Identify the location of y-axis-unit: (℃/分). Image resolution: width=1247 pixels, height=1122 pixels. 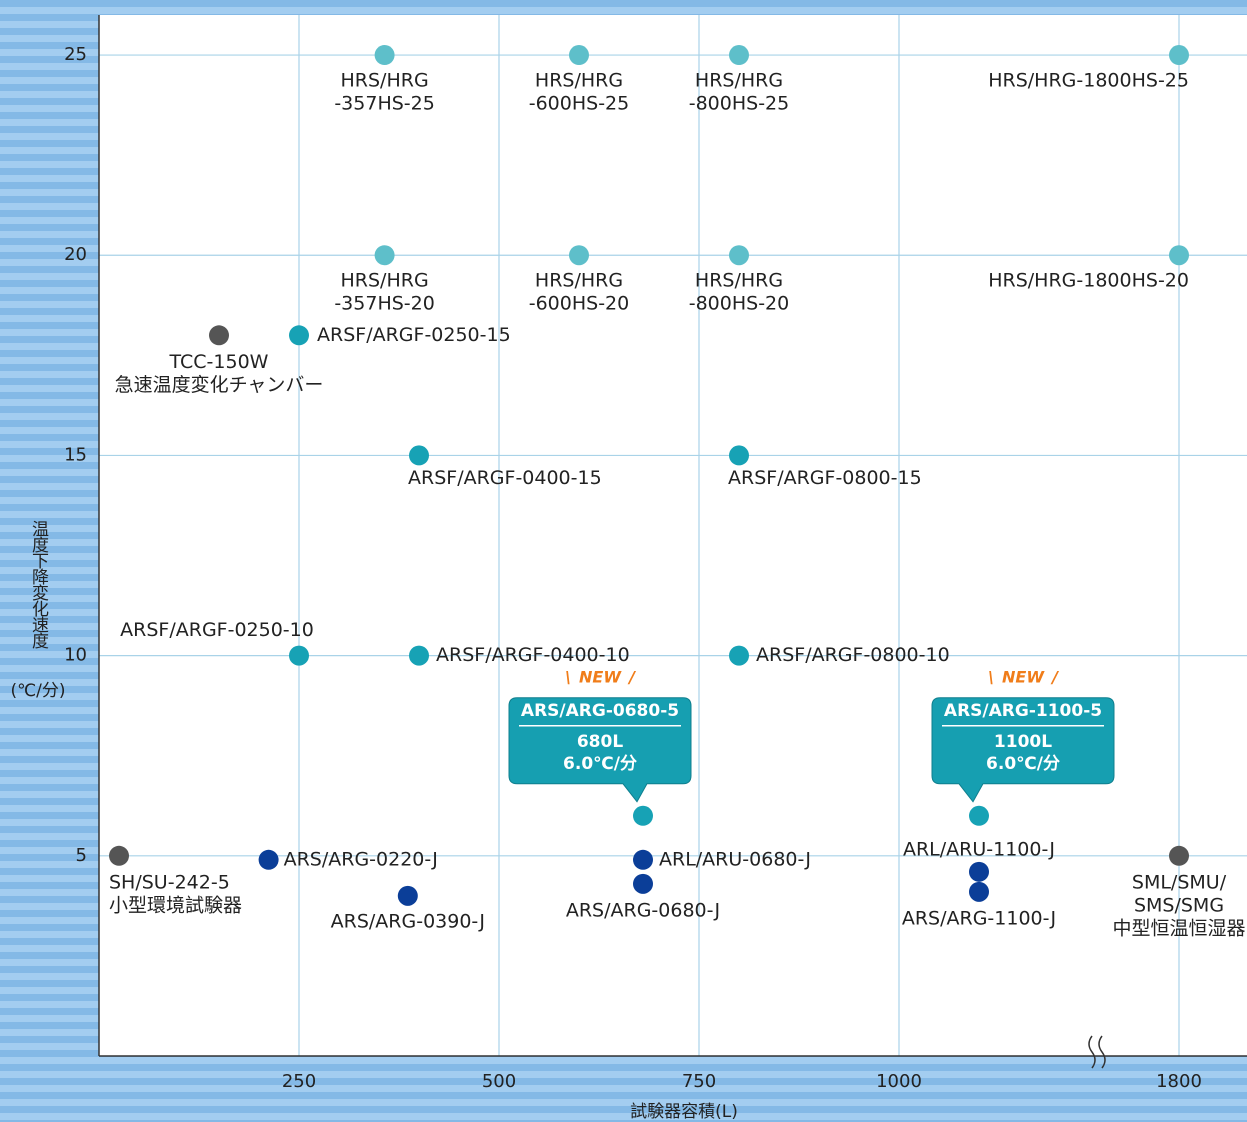
(37, 691).